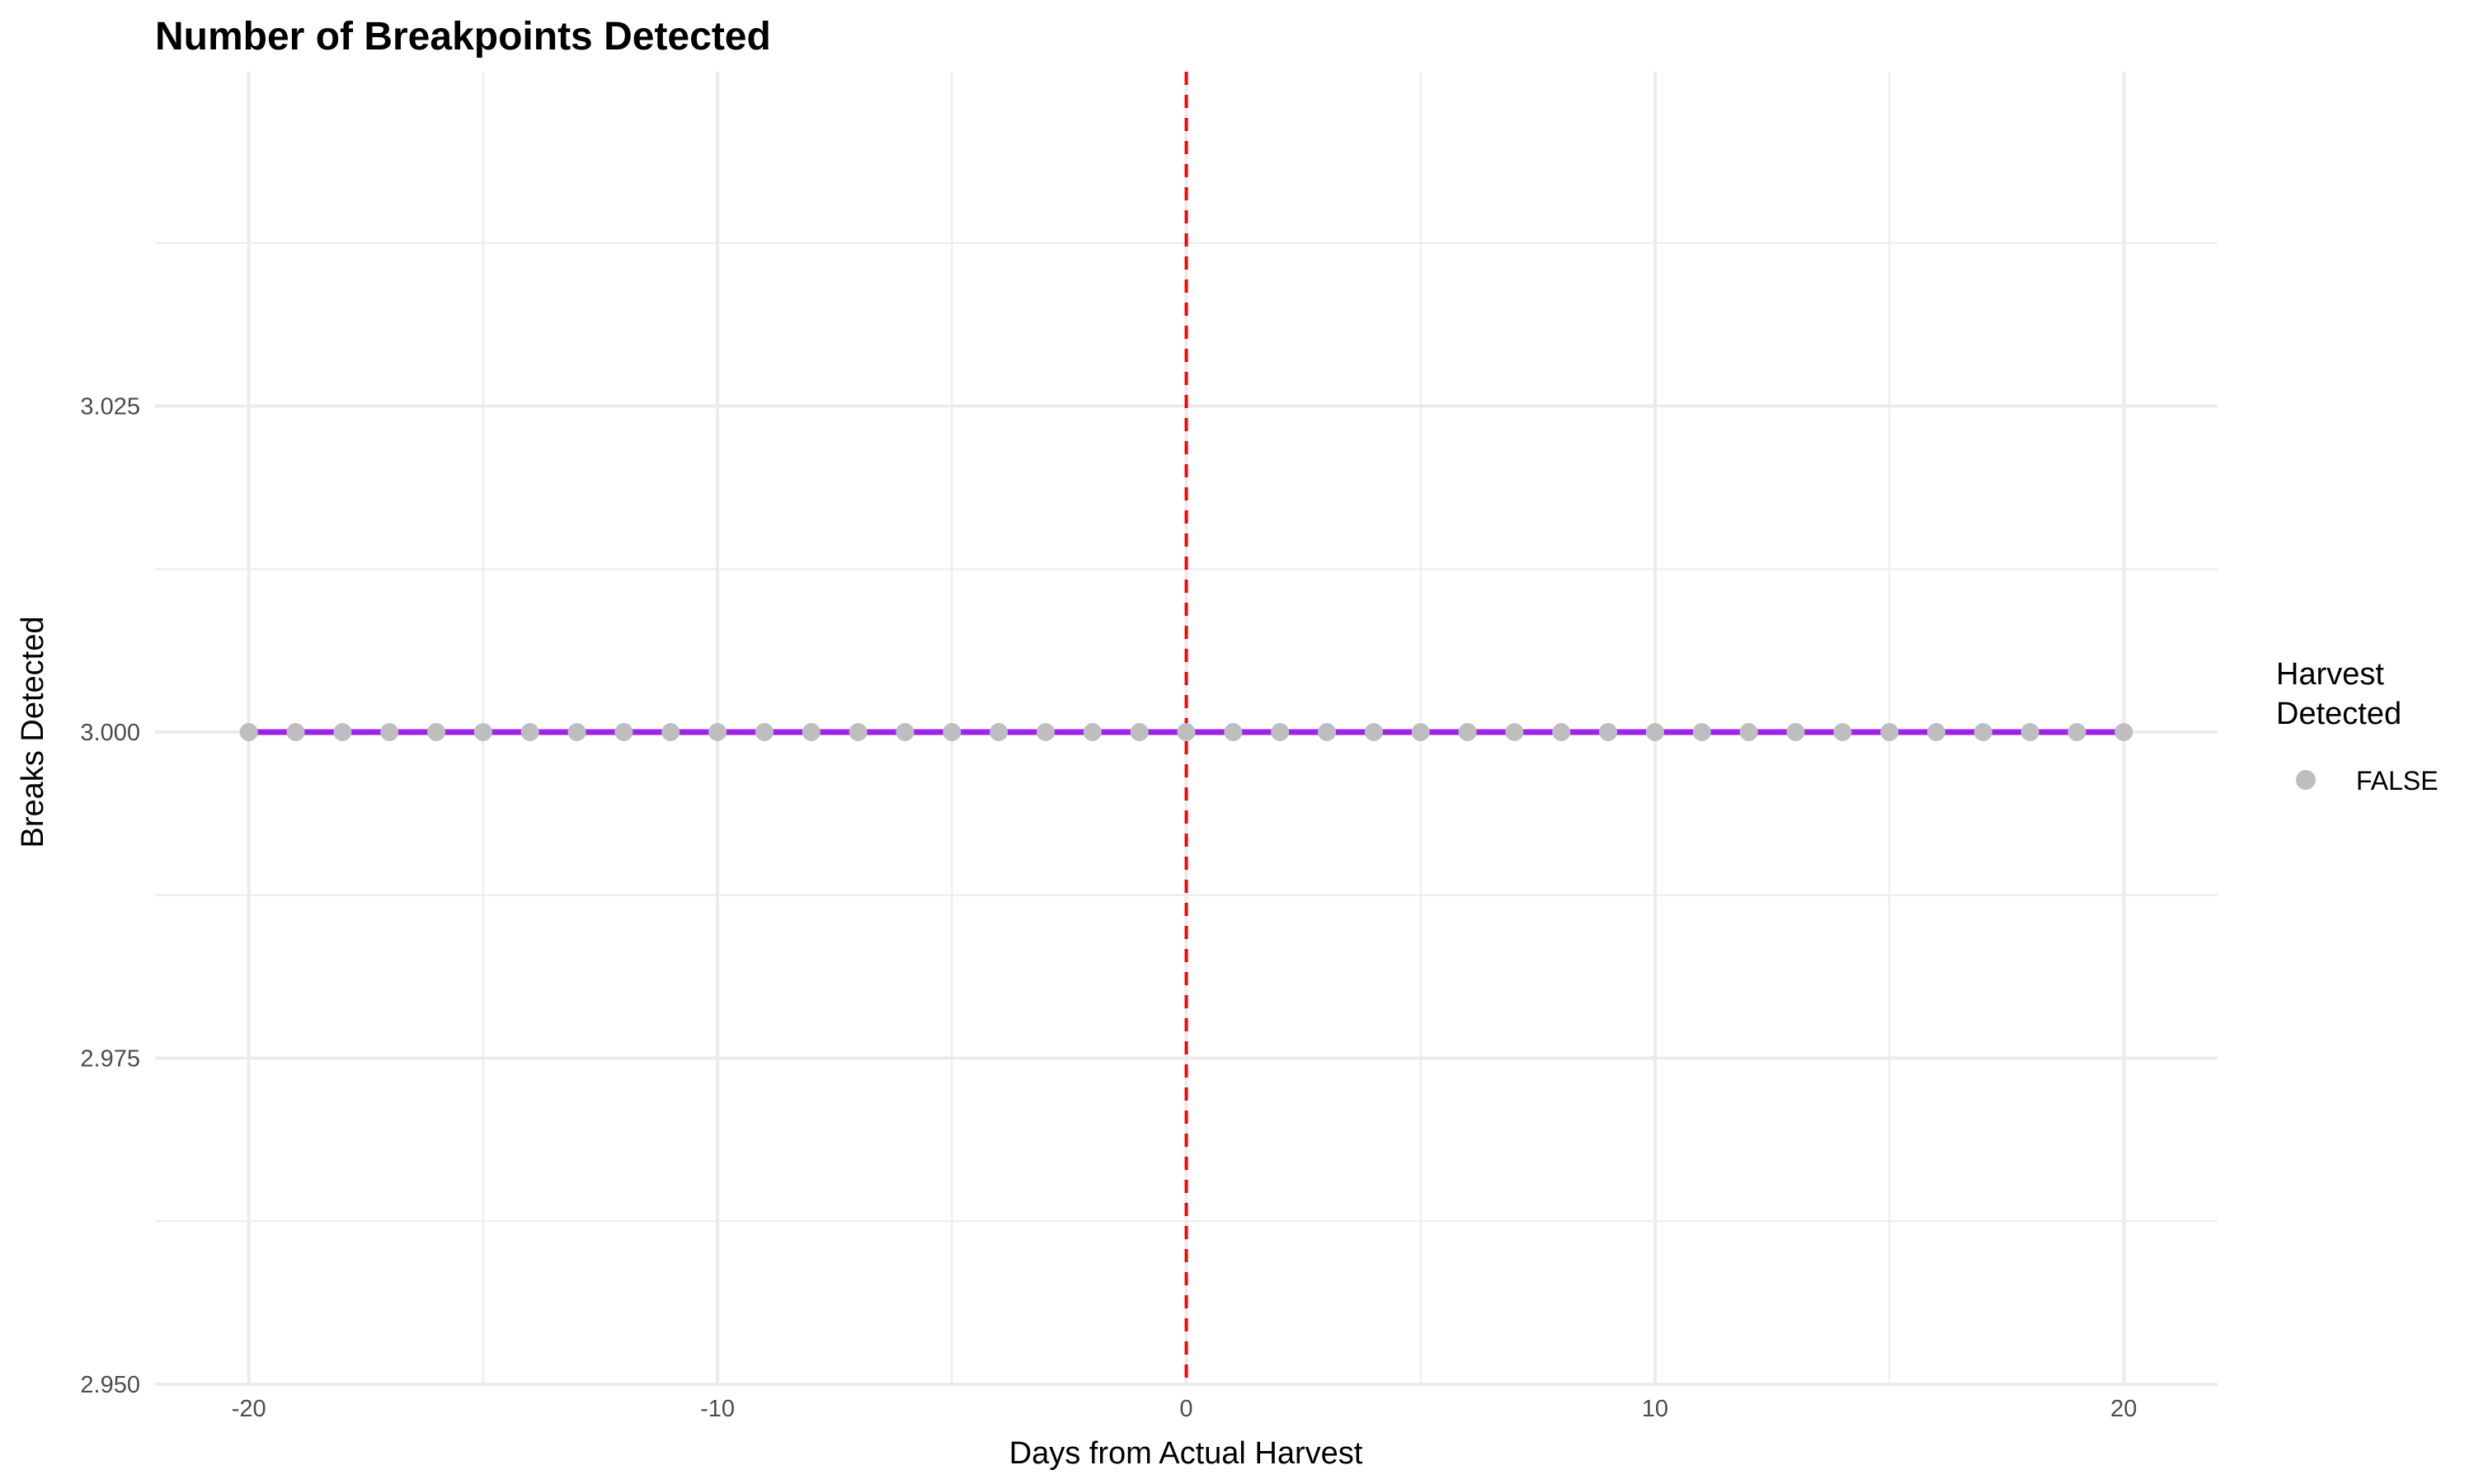 The image size is (2474, 1484). I want to click on legend-entry-marker, so click(2306, 780).